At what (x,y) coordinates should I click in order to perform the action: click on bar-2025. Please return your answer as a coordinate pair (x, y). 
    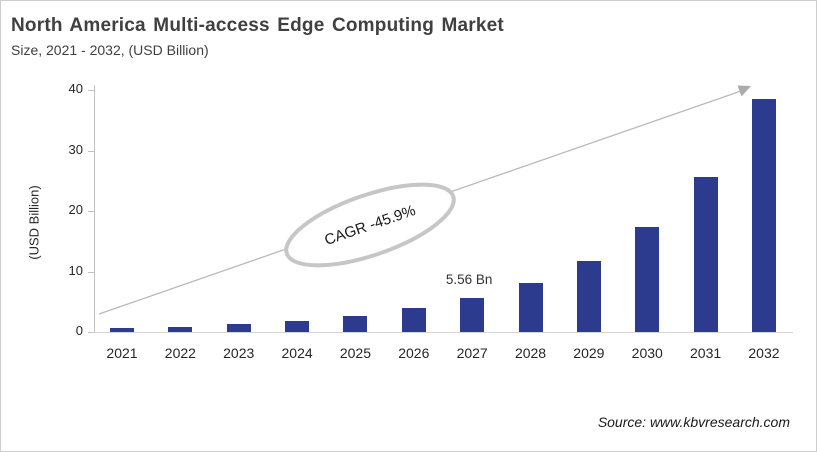
    Looking at the image, I should click on (355, 324).